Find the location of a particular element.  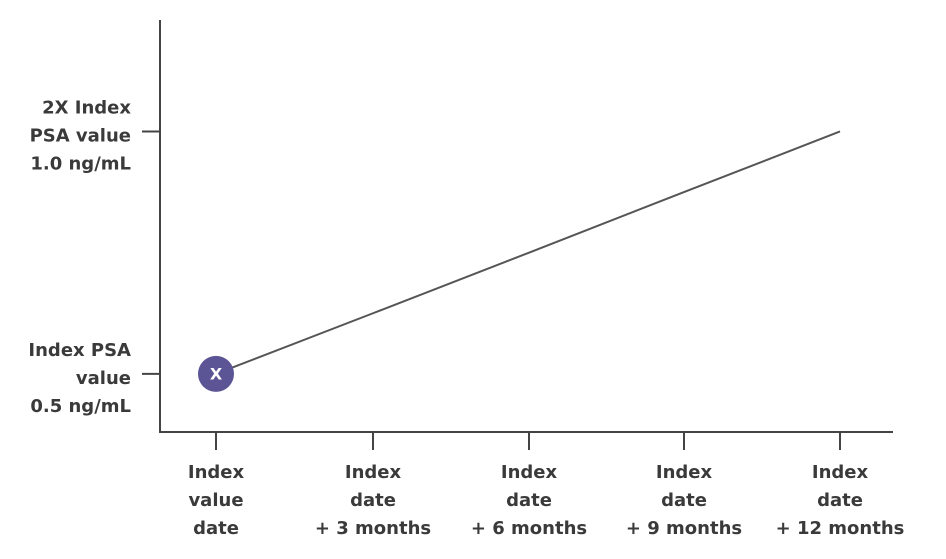

y-tick-label: 1.0 ng/mL is located at coordinates (80, 163).